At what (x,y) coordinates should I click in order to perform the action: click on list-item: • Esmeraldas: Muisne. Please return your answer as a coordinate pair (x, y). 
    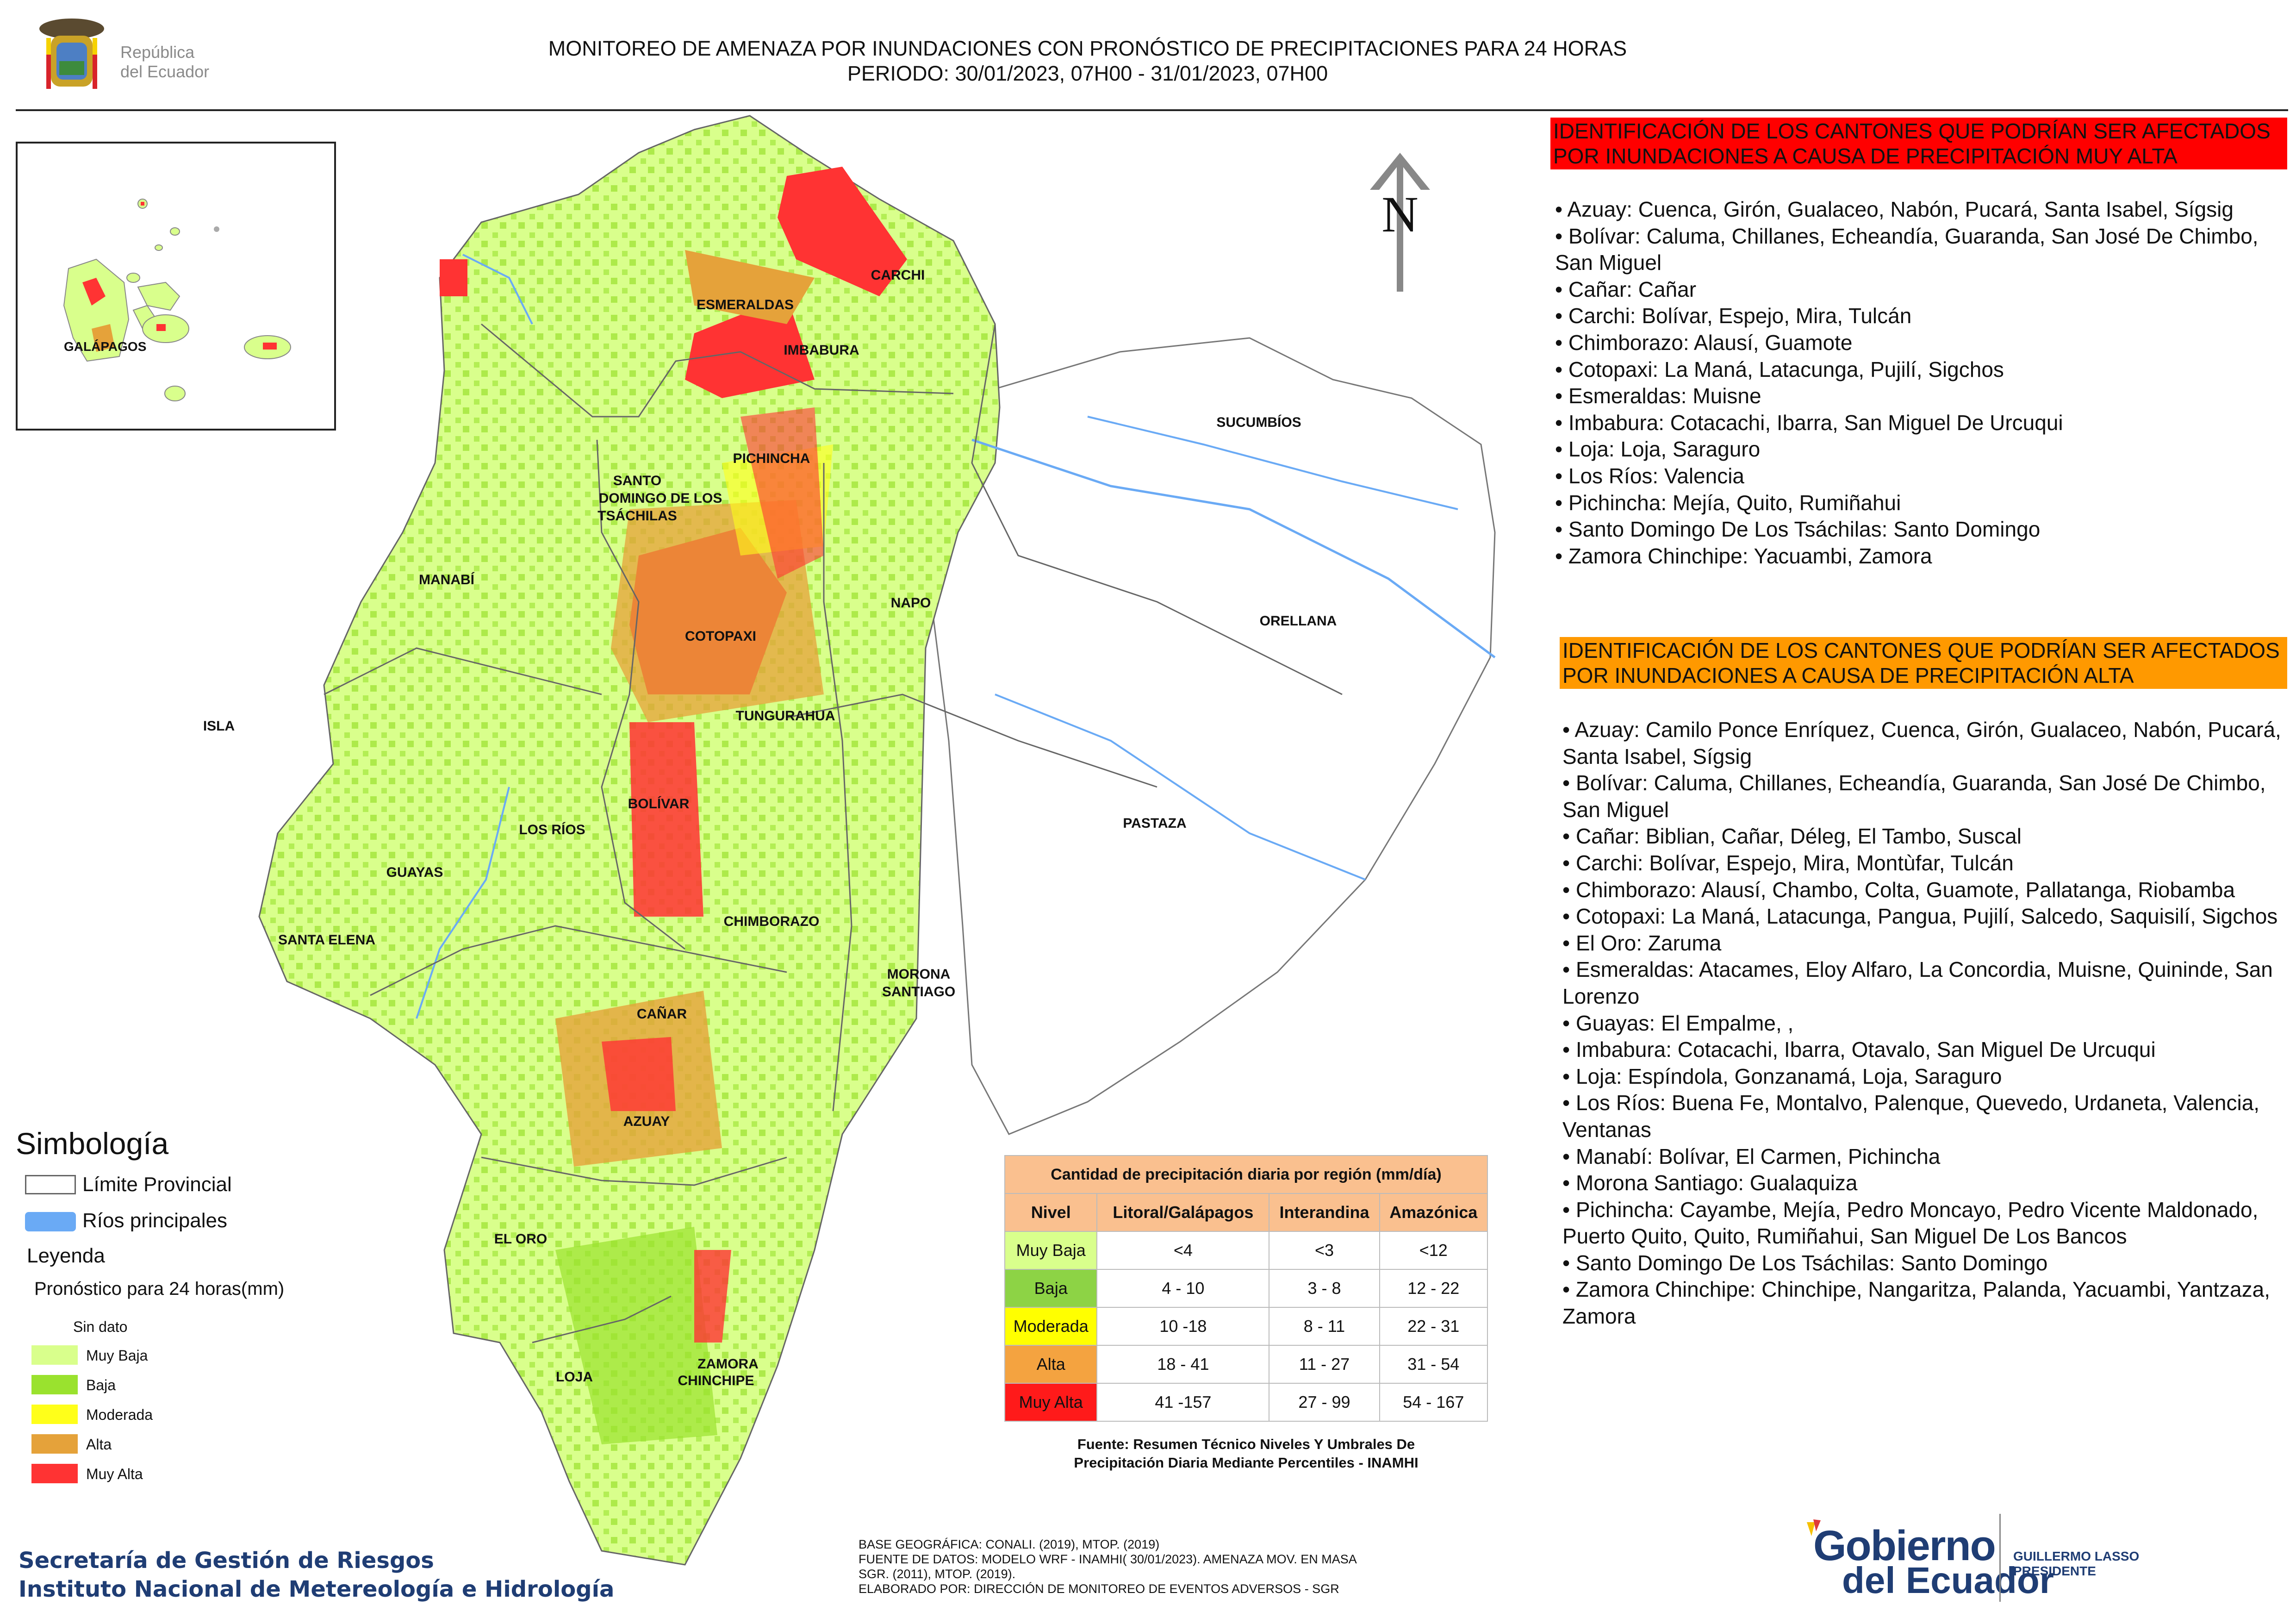
    Looking at the image, I should click on (1658, 396).